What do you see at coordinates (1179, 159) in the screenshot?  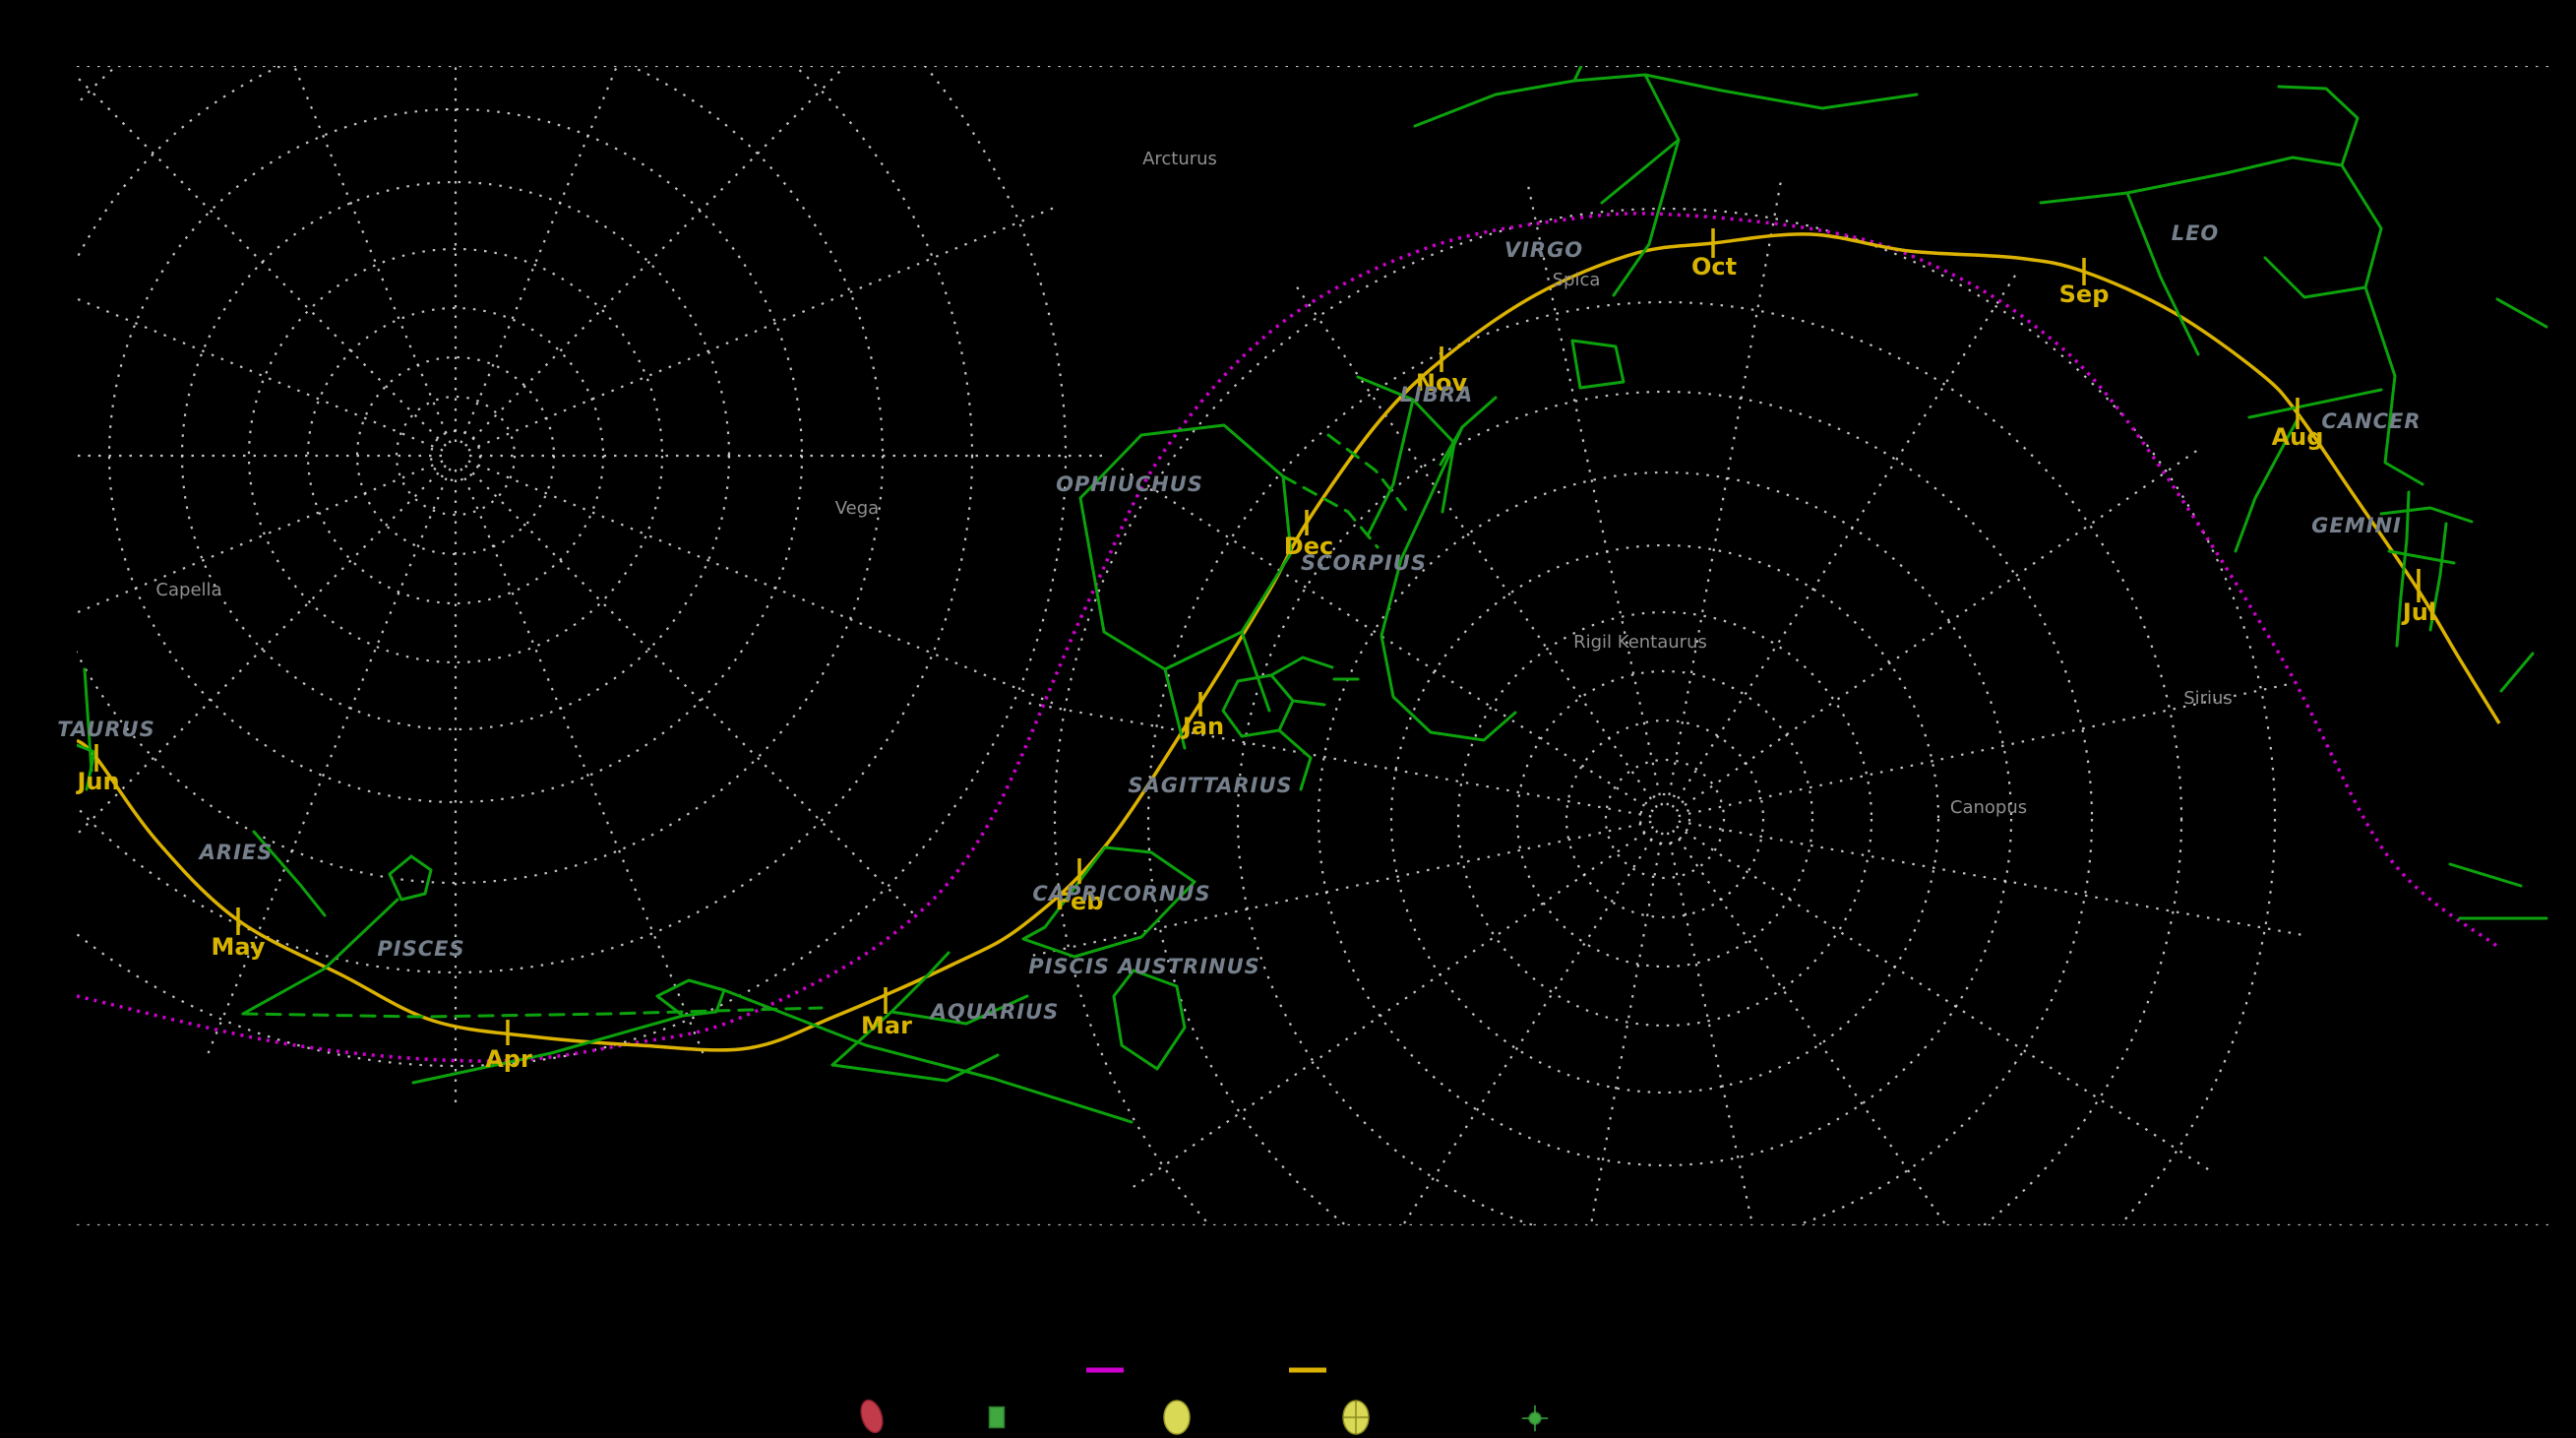 I see `star-label-arcturus: Arcturus` at bounding box center [1179, 159].